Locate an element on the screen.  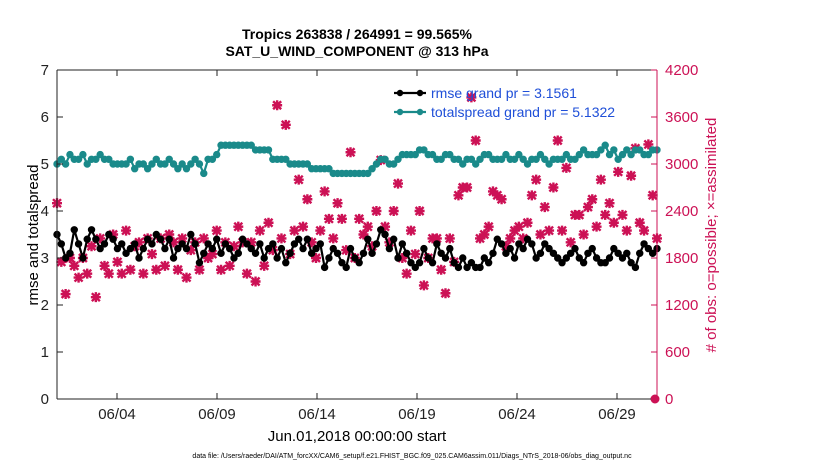
x-tick-label: 06/19 is located at coordinates (417, 414).